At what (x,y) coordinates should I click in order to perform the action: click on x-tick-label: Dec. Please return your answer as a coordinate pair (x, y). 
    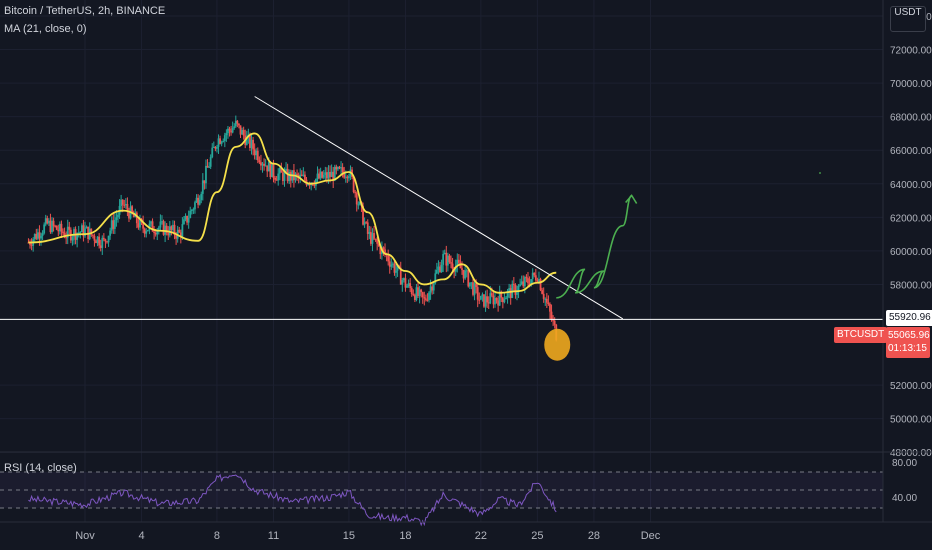
    Looking at the image, I should click on (651, 536).